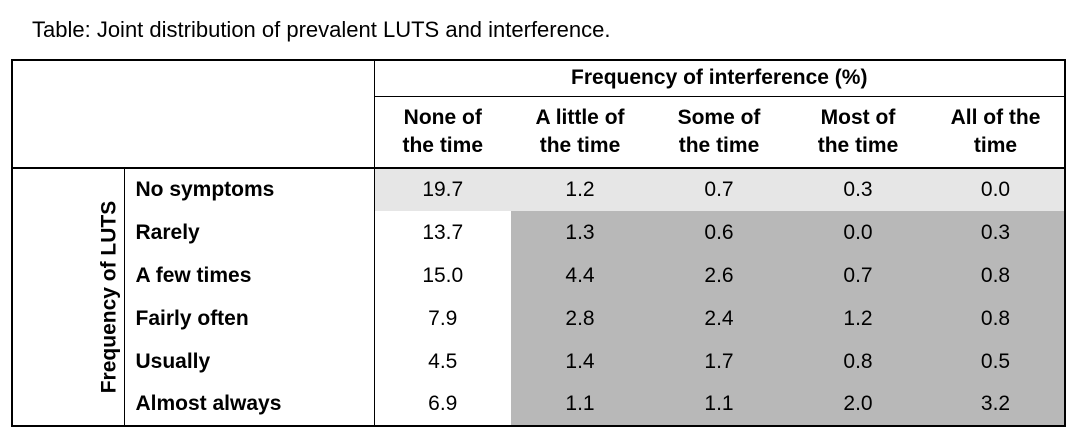 The height and width of the screenshot is (442, 1080). What do you see at coordinates (580, 275) in the screenshot?
I see `table-cell: 4.4` at bounding box center [580, 275].